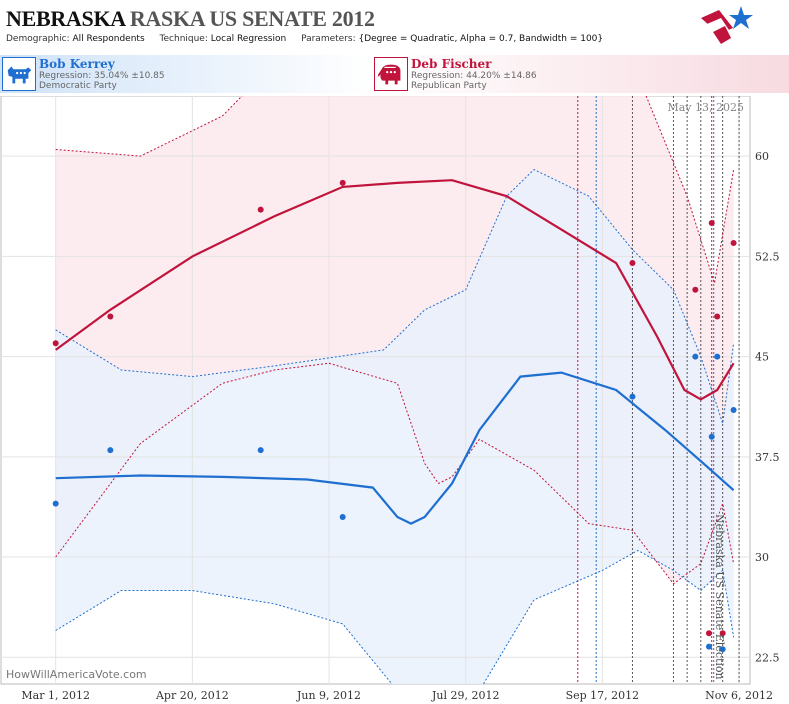 The width and height of the screenshot is (789, 704). I want to click on x-tick-label: Apr 20, 2012, so click(192, 695).